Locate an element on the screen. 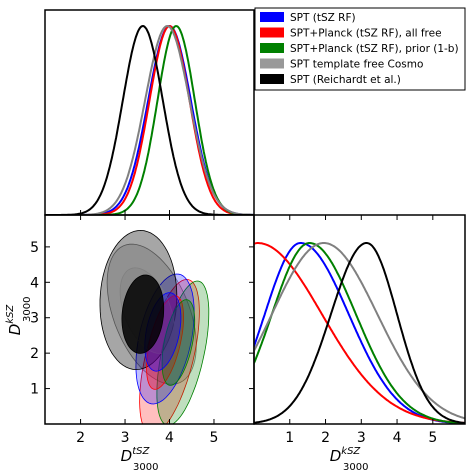 The image size is (474, 474). legend-frame is located at coordinates (360, 49).